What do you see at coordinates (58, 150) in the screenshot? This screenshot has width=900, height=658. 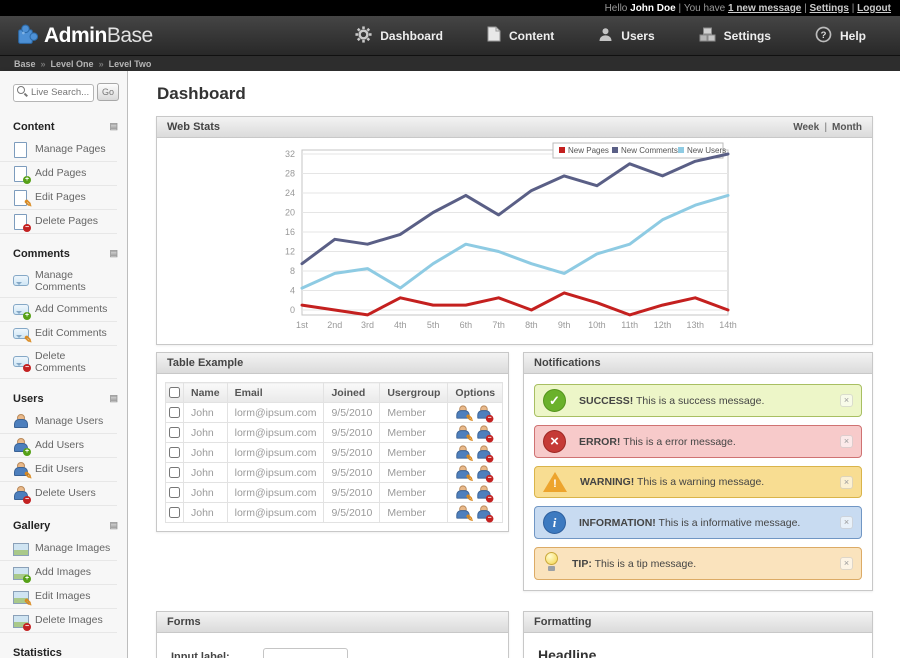 I see `sidebar-item-manage-pages: Manage Pages` at bounding box center [58, 150].